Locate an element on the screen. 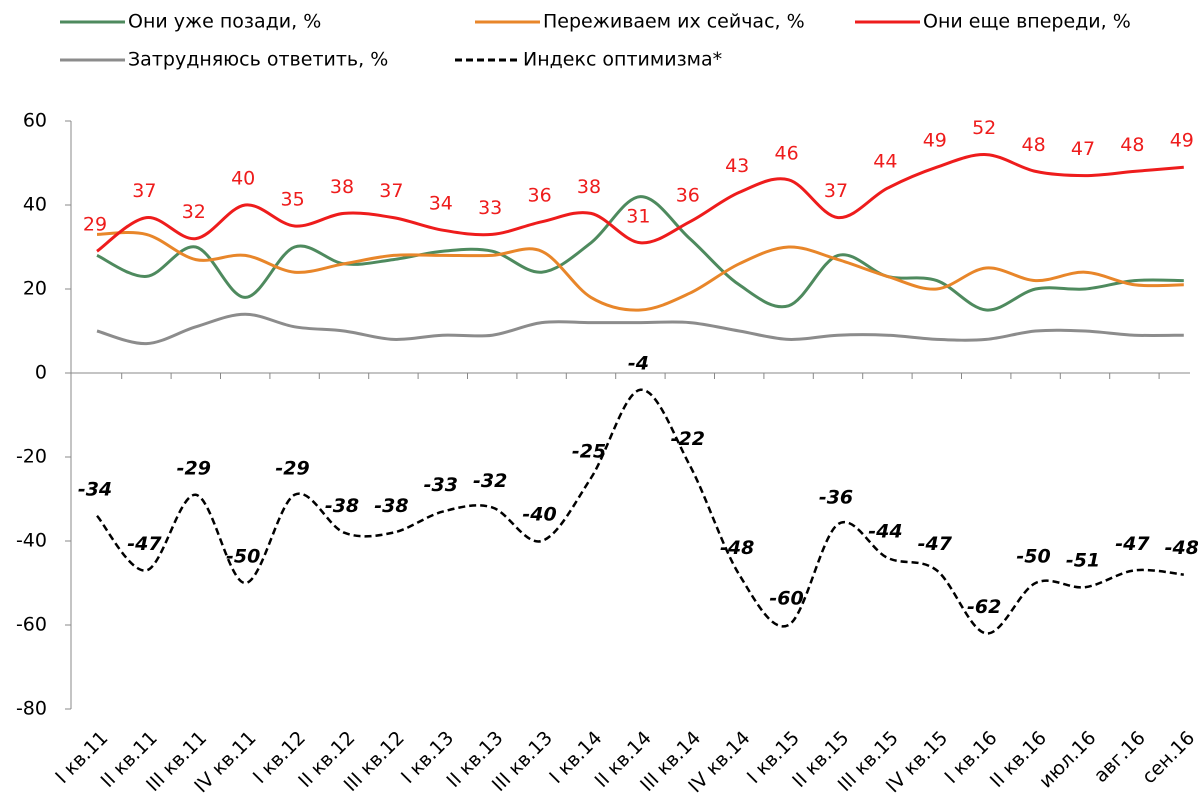 Image resolution: width=1198 pixels, height=806 pixels. data-label: 29 is located at coordinates (95, 225).